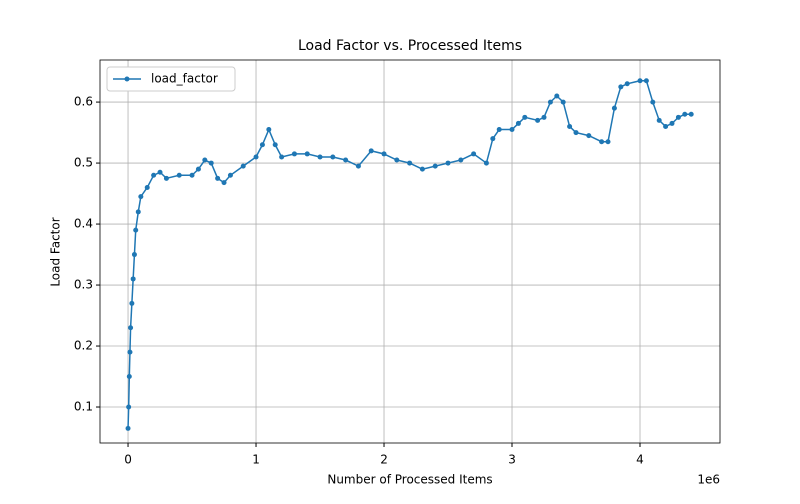 The image size is (800, 504). What do you see at coordinates (256, 460) in the screenshot?
I see `x-tick-label: 1` at bounding box center [256, 460].